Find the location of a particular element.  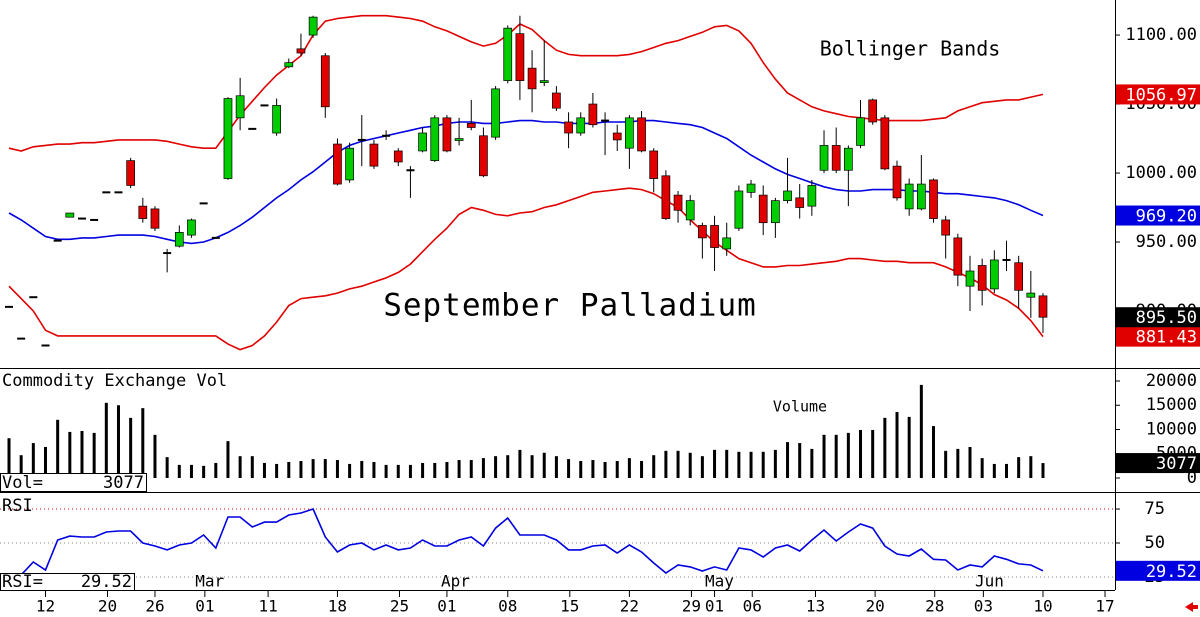

x-tick-label: 28 is located at coordinates (934, 606).